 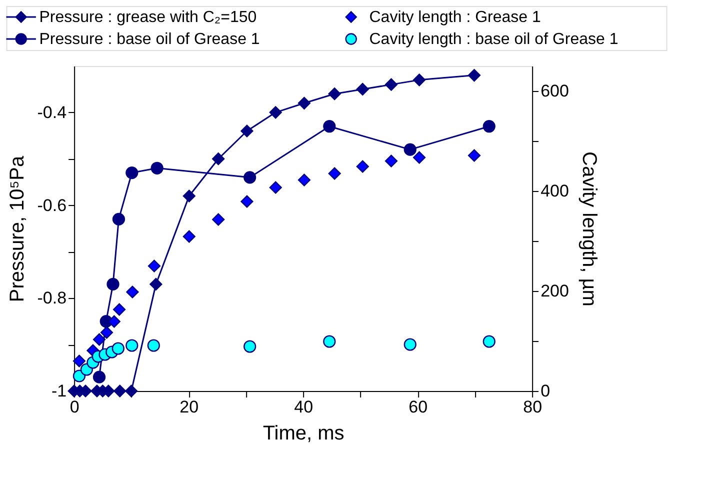 What do you see at coordinates (554, 91) in the screenshot?
I see `y2-tick-label: 600` at bounding box center [554, 91].